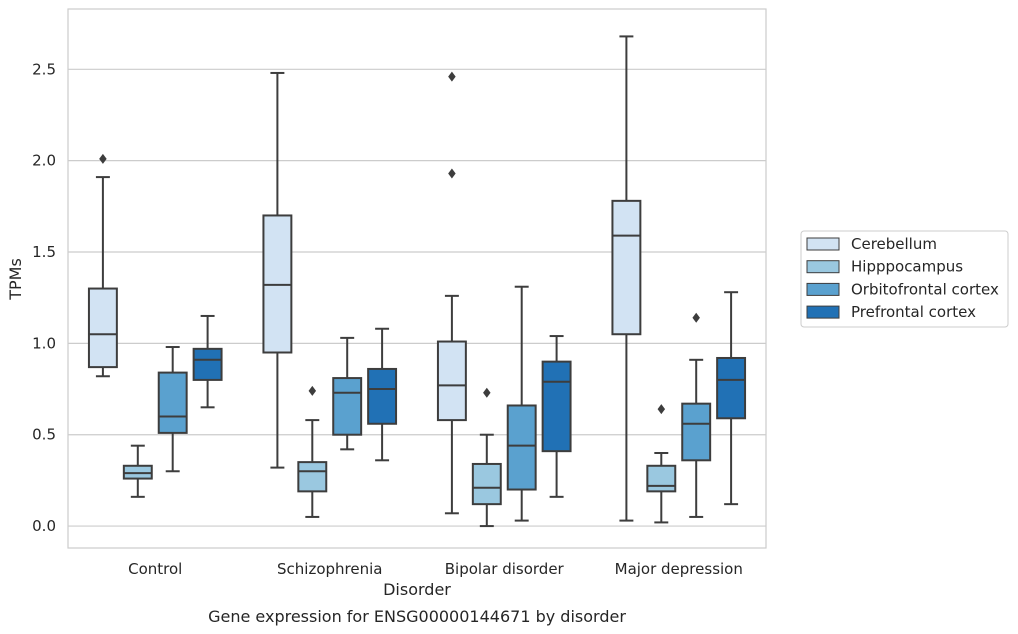  I want to click on y-axis-label: TPMs, so click(15, 279).